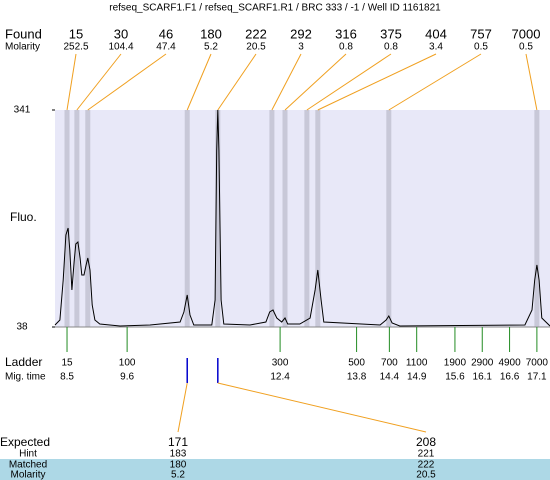 This screenshot has width=550, height=480. What do you see at coordinates (23, 217) in the screenshot?
I see `y-axis-label: Fluo.` at bounding box center [23, 217].